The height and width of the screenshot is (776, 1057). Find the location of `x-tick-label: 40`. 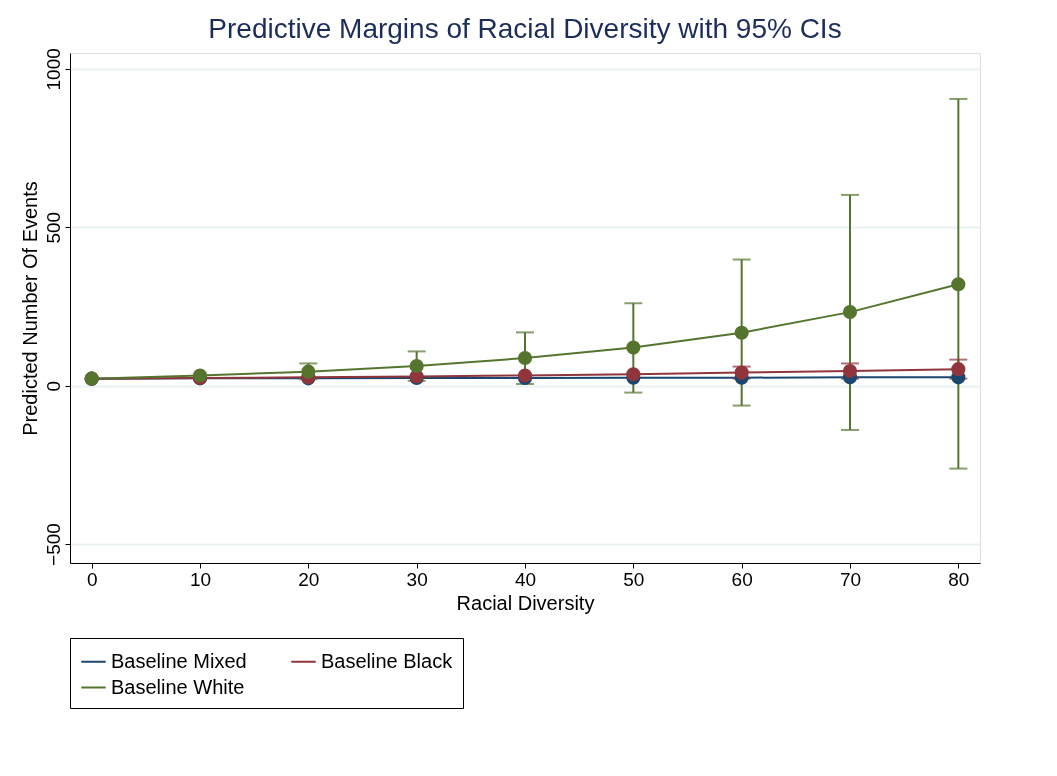

x-tick-label: 40 is located at coordinates (525, 579).